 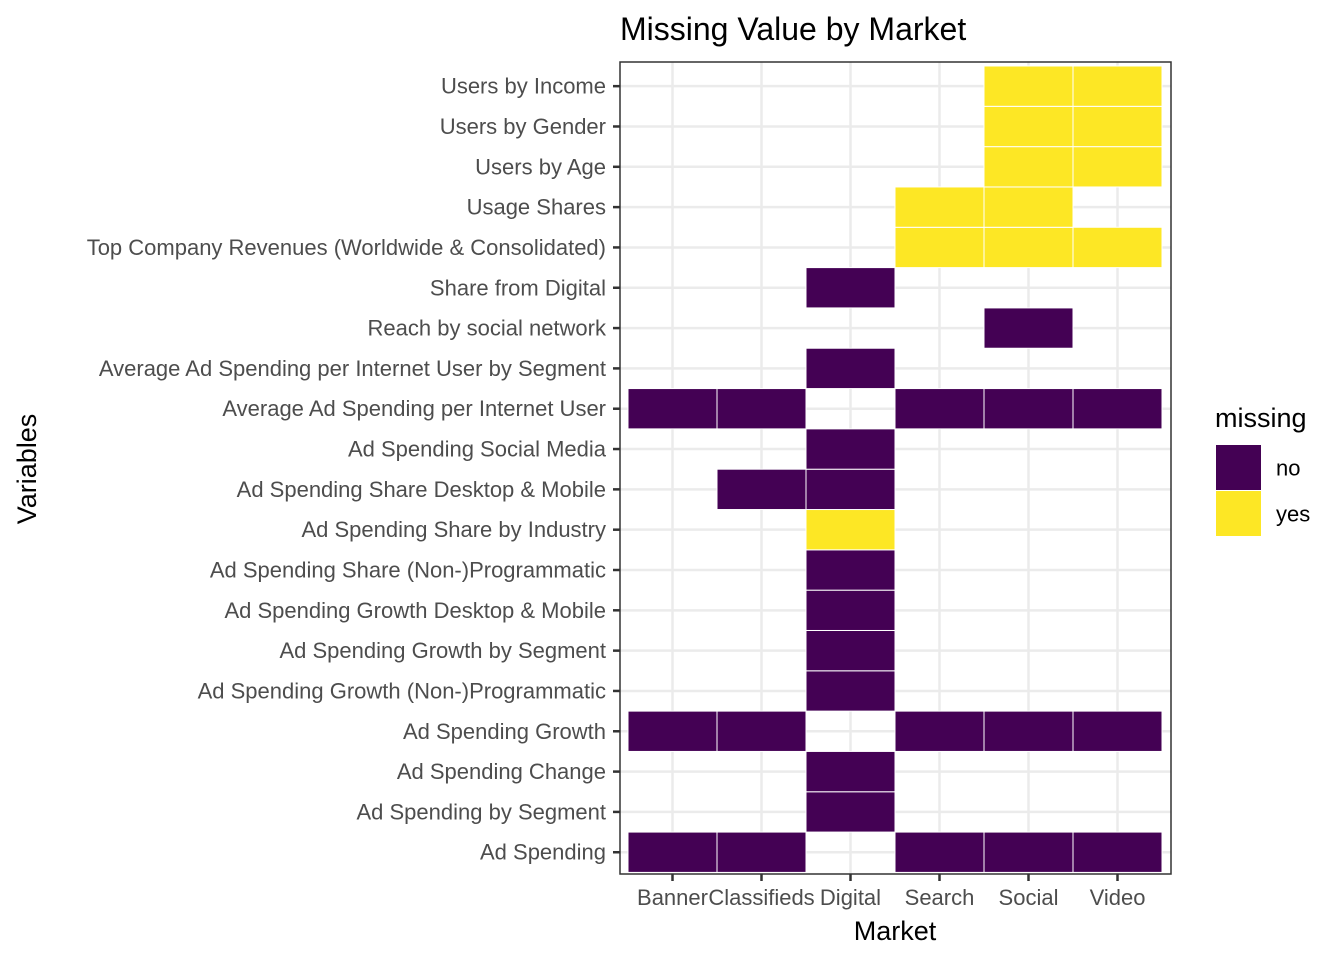 I want to click on y-tick-label-ad-spending-growth: Ad Spending Growth, so click(x=504, y=731).